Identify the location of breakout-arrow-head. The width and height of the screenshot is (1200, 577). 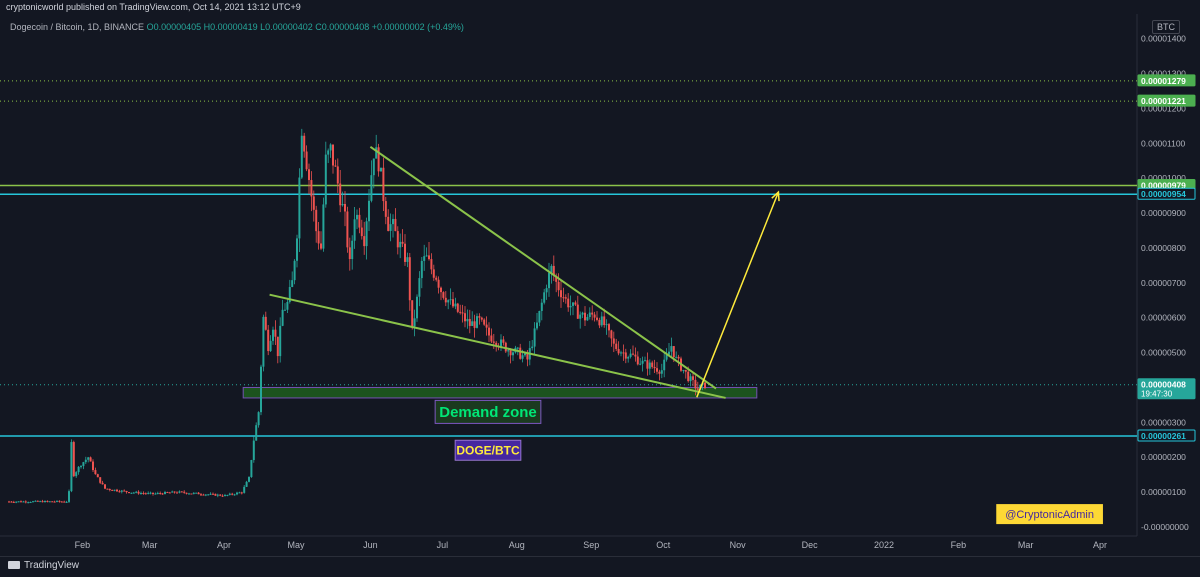
(775, 196).